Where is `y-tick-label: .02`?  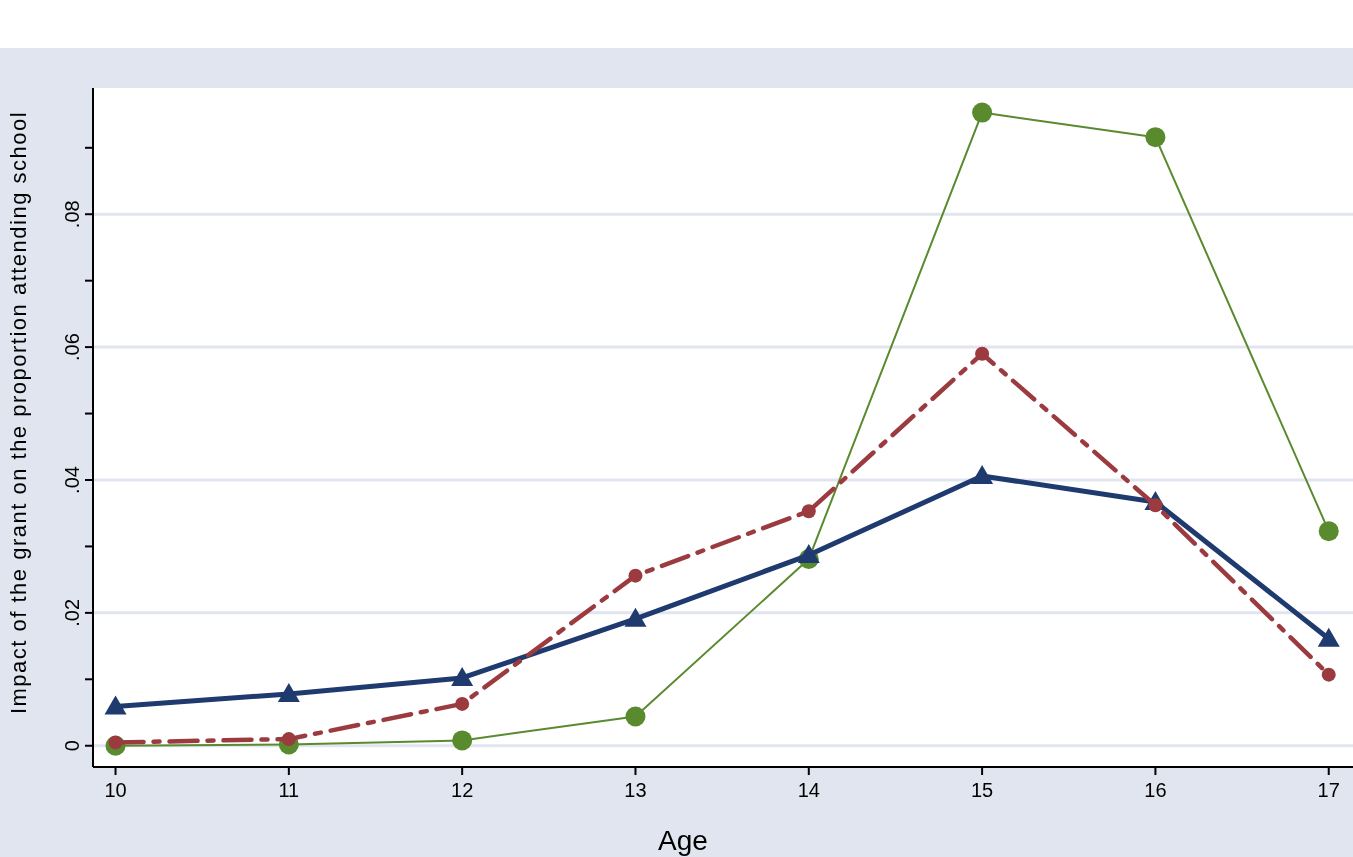 y-tick-label: .02 is located at coordinates (72, 612).